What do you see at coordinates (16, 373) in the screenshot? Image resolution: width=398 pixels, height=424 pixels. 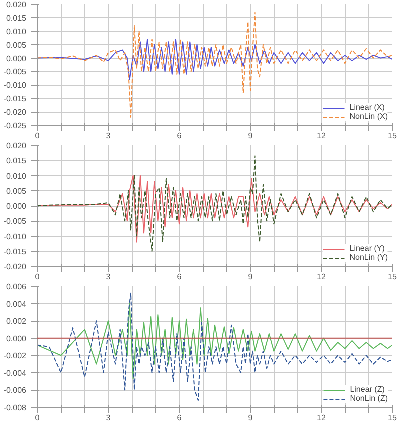 I see `y-tick-label: -0.004` at bounding box center [16, 373].